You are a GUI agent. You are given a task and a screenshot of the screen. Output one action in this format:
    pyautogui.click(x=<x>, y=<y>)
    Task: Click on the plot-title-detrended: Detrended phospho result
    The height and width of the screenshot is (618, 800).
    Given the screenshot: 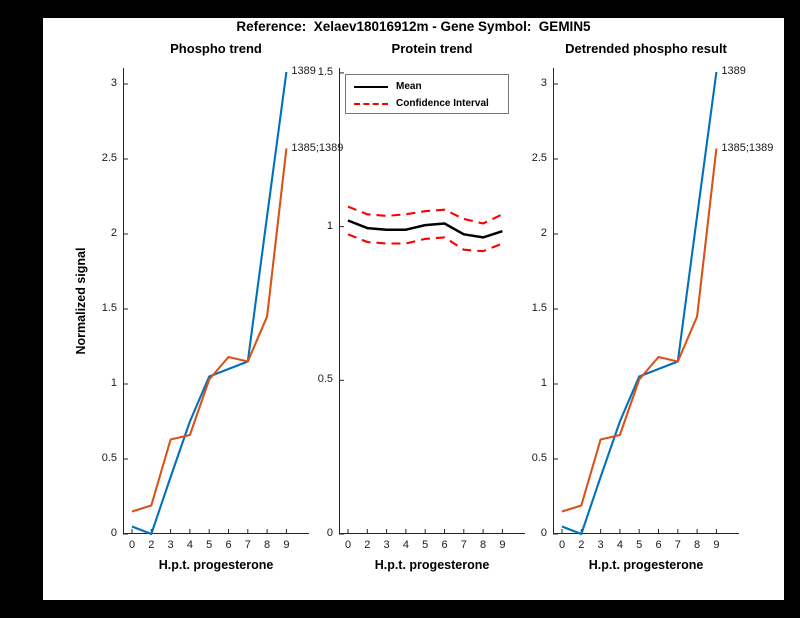 What is the action you would take?
    pyautogui.click(x=646, y=48)
    